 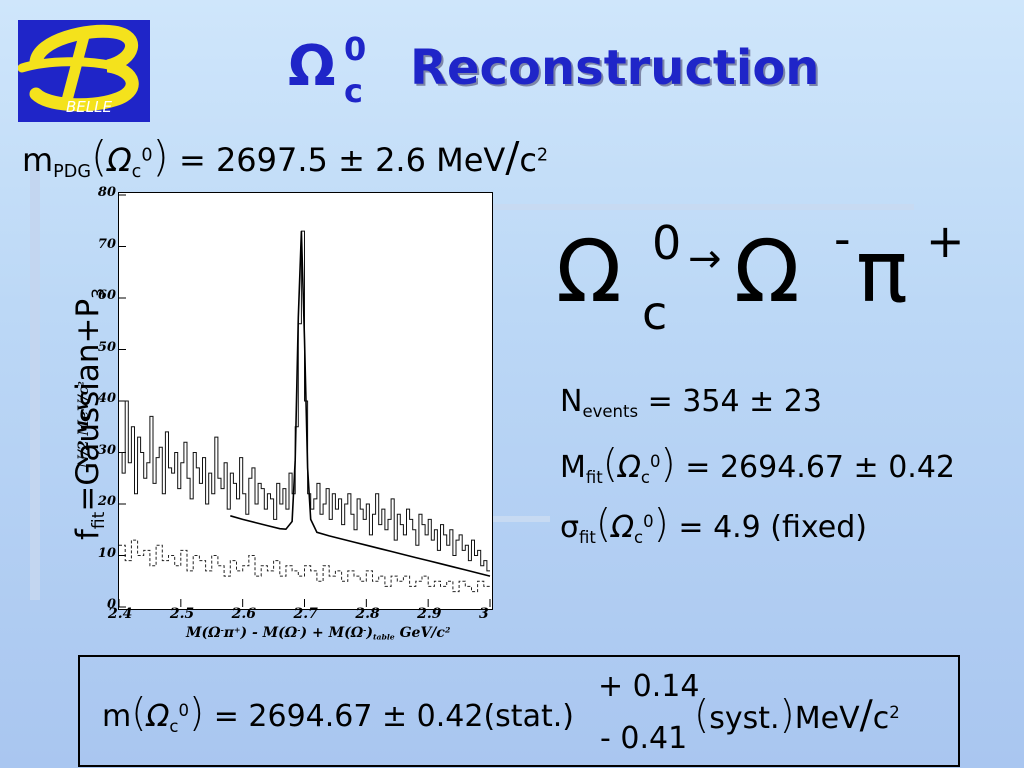 What do you see at coordinates (882, 272) in the screenshot?
I see `decay-pi: π` at bounding box center [882, 272].